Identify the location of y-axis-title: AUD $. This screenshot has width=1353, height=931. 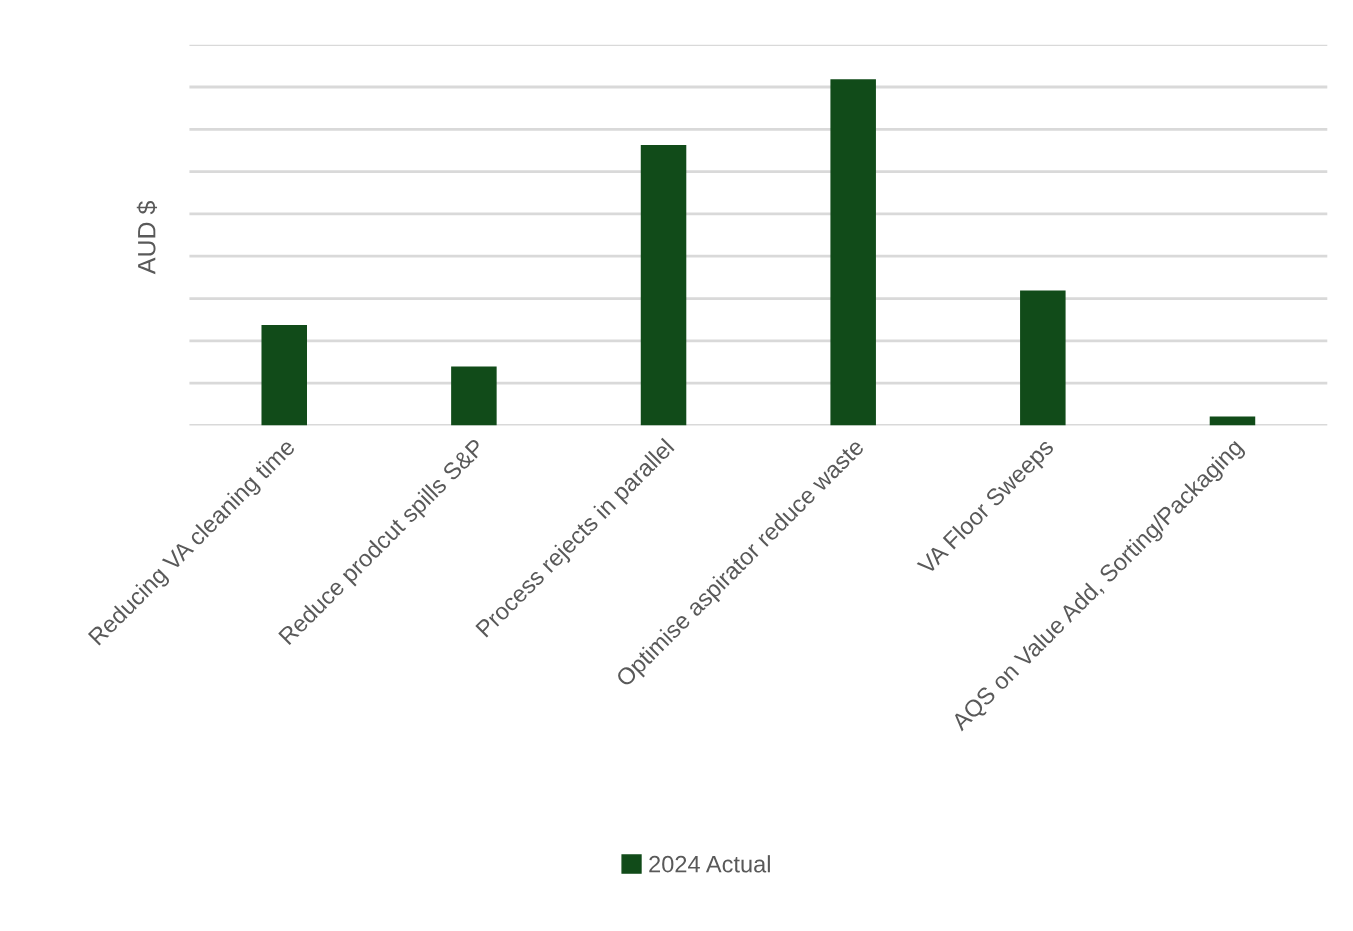
(147, 237).